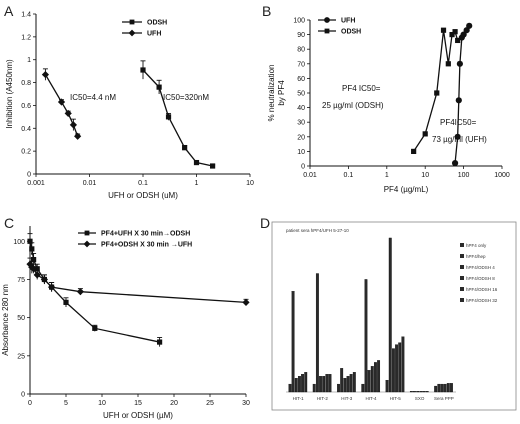 Image resolution: width=520 pixels, height=424 pixels. Describe the element at coordinates (348, 21) in the screenshot. I see `b-legend-label: UFH` at that location.